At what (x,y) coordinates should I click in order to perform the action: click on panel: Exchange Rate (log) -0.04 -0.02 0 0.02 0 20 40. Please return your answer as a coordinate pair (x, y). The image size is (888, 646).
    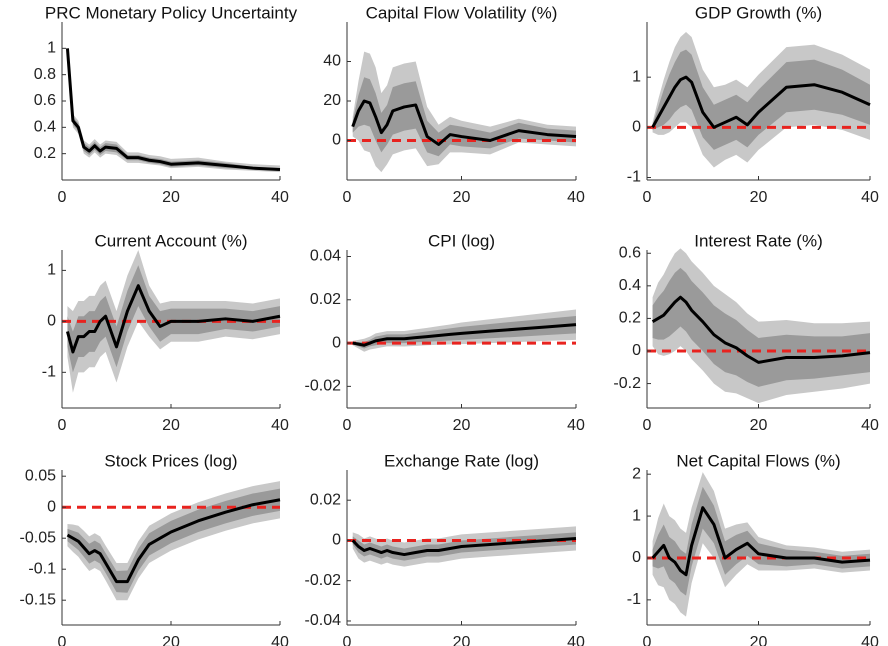
    Looking at the image, I should click on (445, 548).